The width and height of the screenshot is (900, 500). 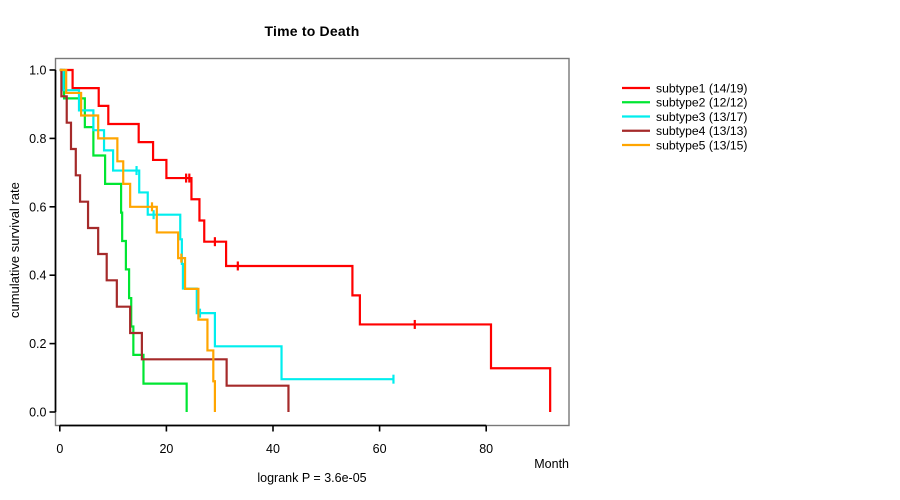 I want to click on x-tick-label: 80, so click(x=486, y=449).